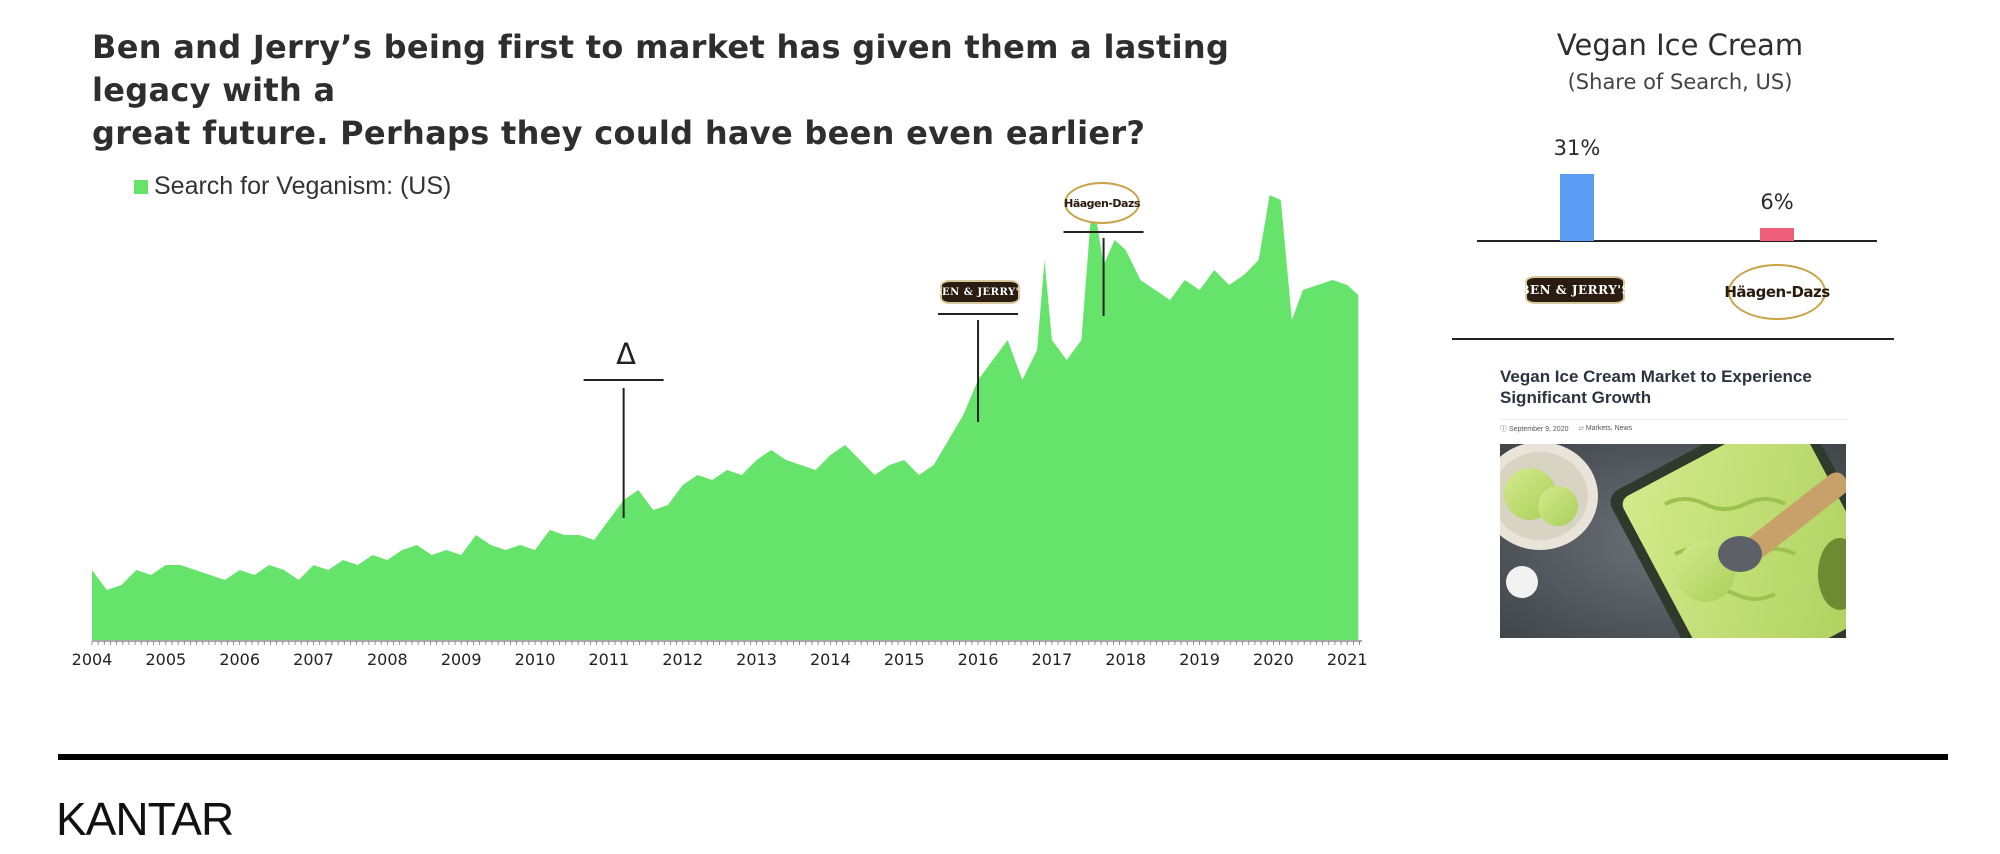 This screenshot has height=854, width=2000. Describe the element at coordinates (303, 186) in the screenshot. I see `legend-label: Search for Veganism: (US)` at that location.